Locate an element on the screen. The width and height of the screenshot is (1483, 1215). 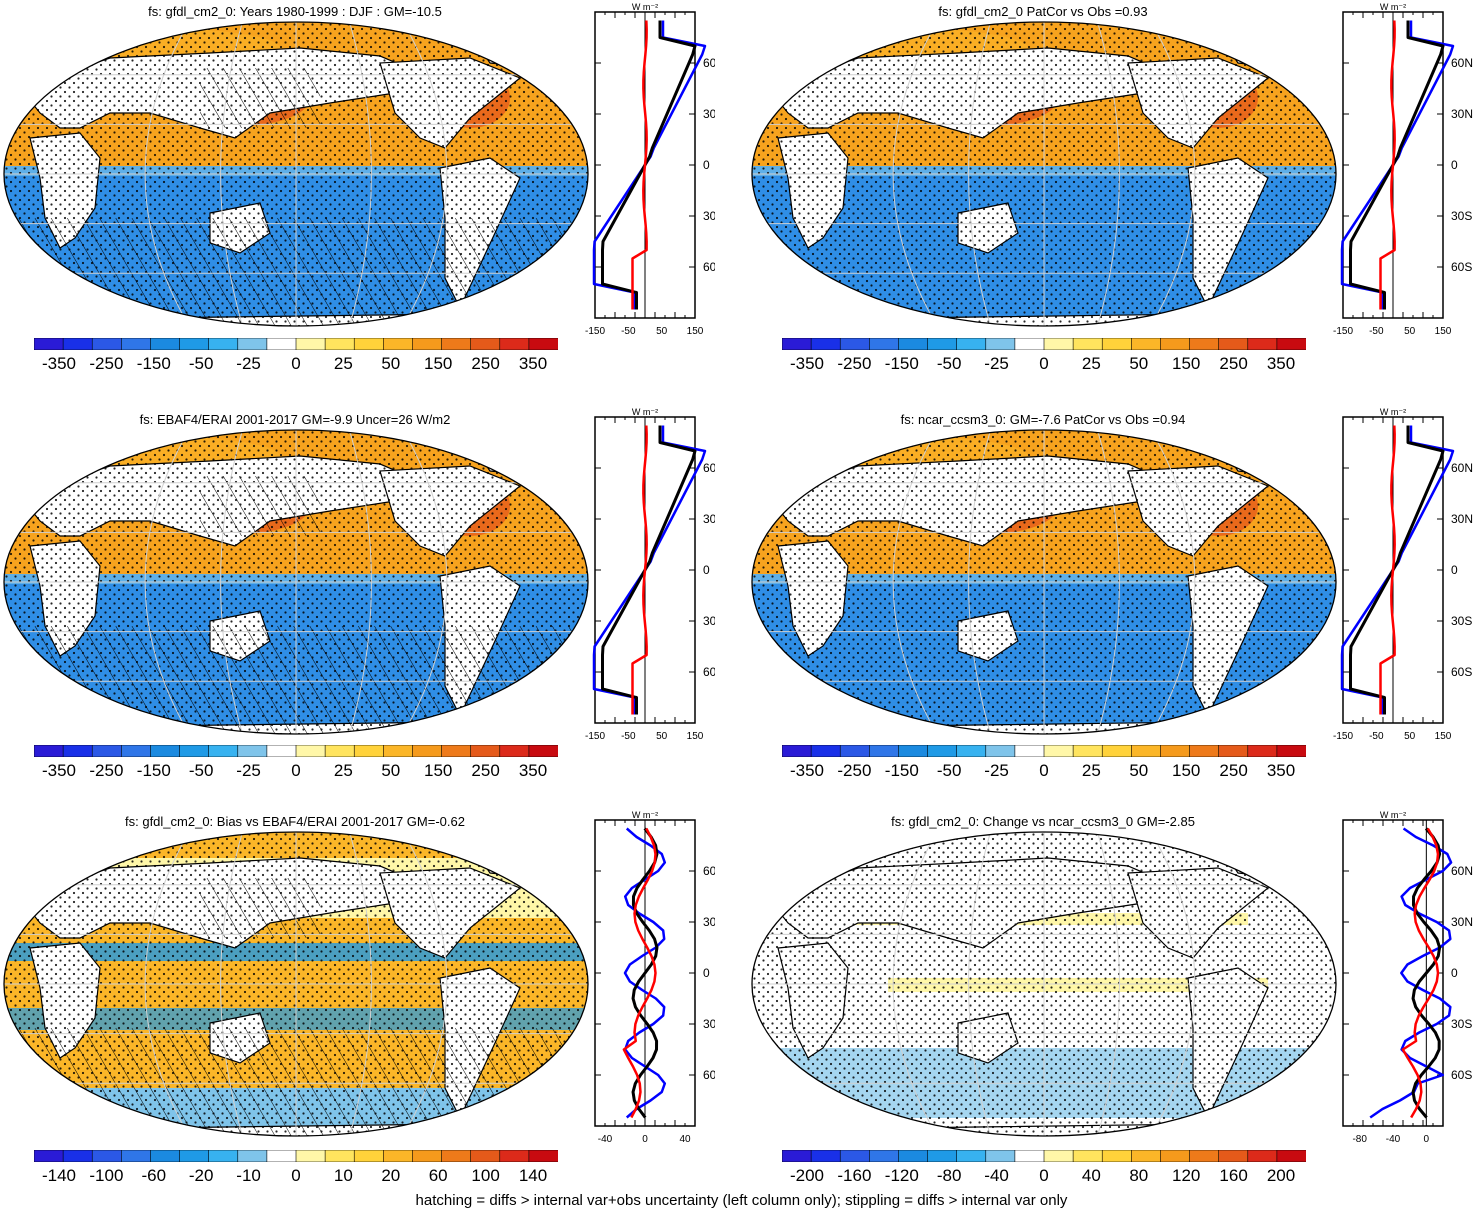
colorbar-tick-label: 80 is located at coordinates (1139, 1175).